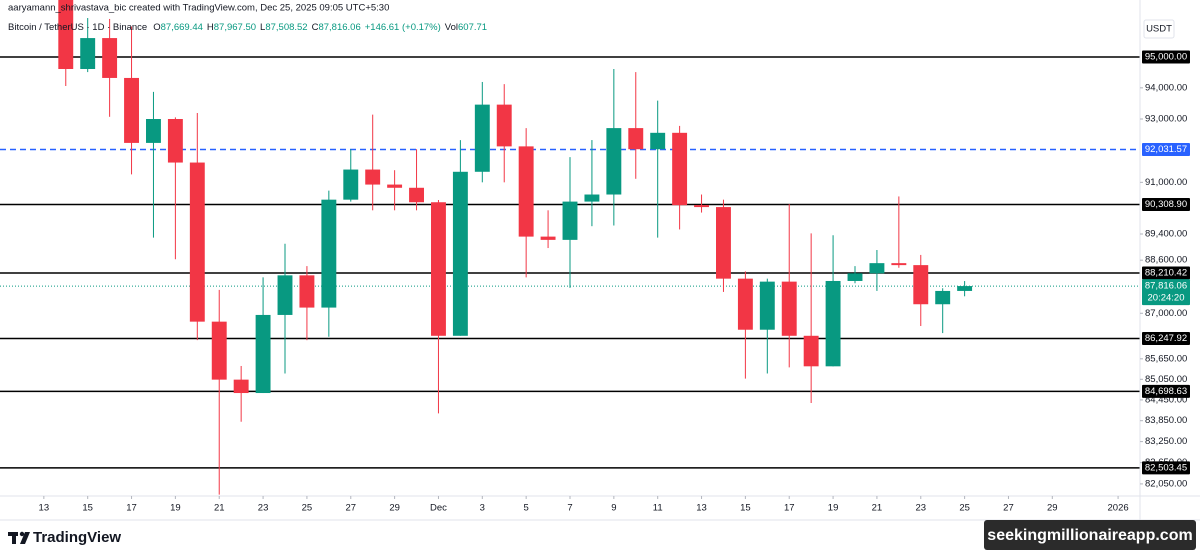 Image resolution: width=1200 pixels, height=557 pixels. I want to click on volume-value: 607.71, so click(472, 27).